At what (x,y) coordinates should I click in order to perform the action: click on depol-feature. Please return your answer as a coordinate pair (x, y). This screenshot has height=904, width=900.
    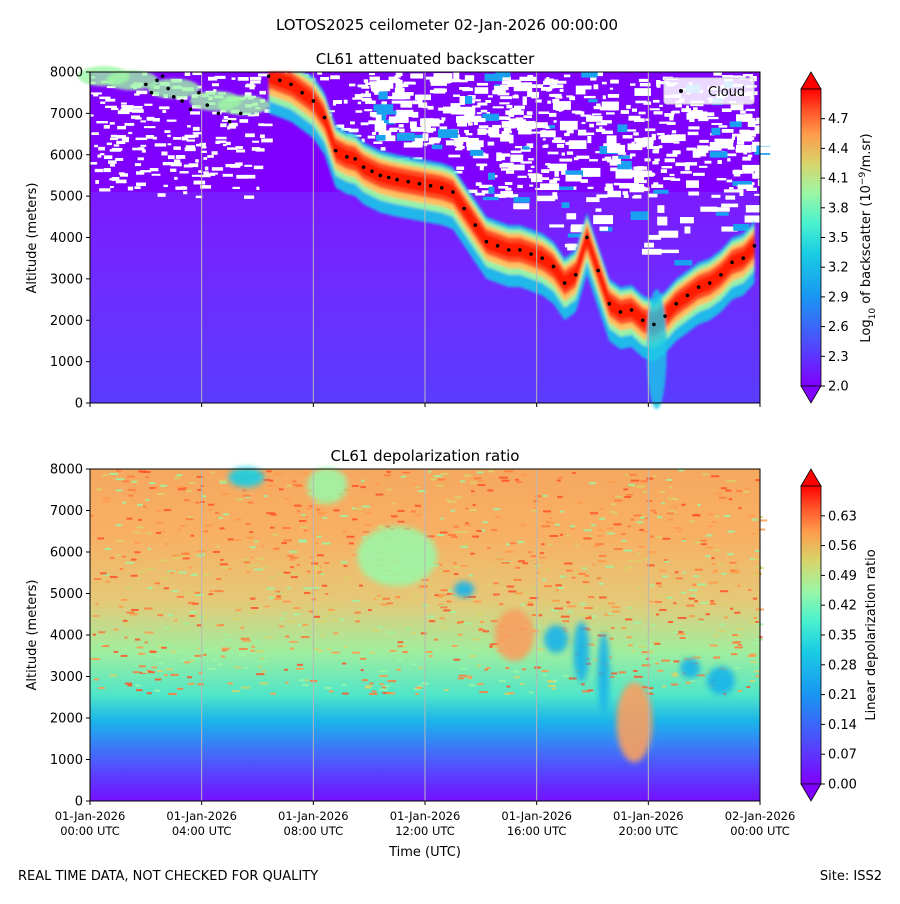
    Looking at the image, I should click on (720, 680).